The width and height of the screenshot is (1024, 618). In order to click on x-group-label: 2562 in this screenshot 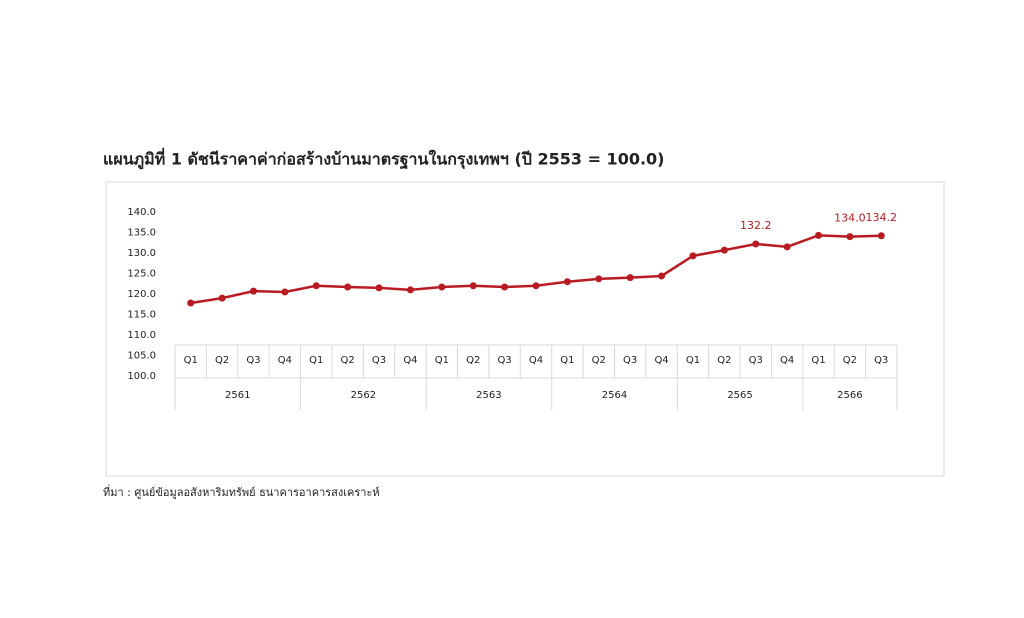, I will do `click(363, 395)`.